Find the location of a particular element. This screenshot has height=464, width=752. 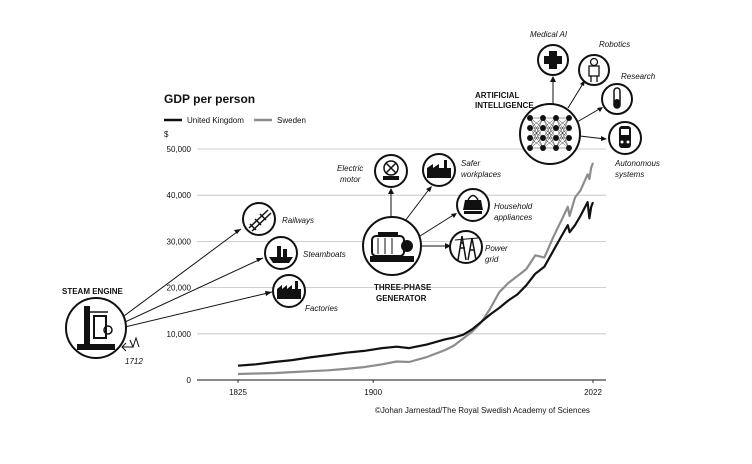

y-tick-labels: 0 10,000 20,000 30,000 40,000 50,000 is located at coordinates (179, 265).